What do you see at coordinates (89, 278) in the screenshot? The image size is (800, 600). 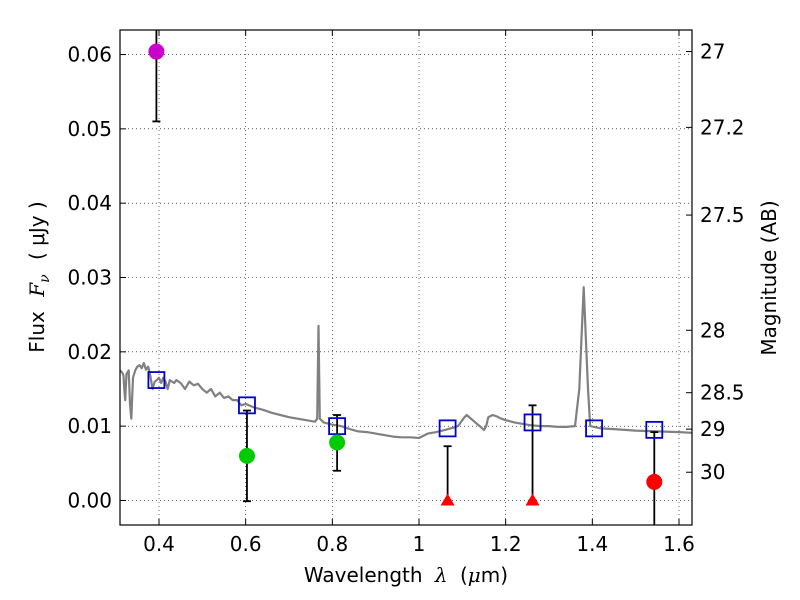 I see `y-tick-label: 0.03` at bounding box center [89, 278].